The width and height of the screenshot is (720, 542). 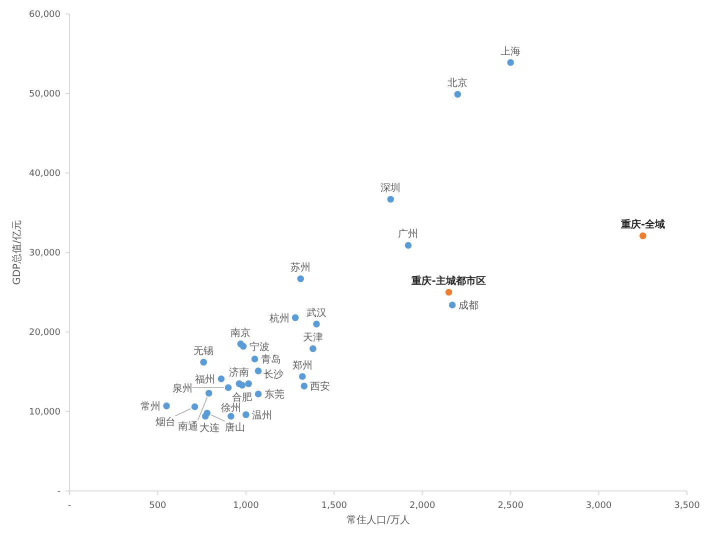 I want to click on annotation: 重庆-主城都市区, so click(x=448, y=281).